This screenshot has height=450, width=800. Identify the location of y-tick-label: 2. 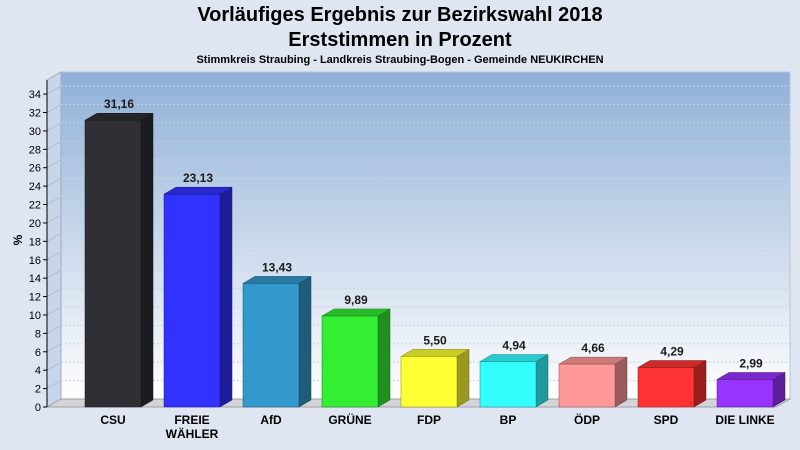
(38, 390).